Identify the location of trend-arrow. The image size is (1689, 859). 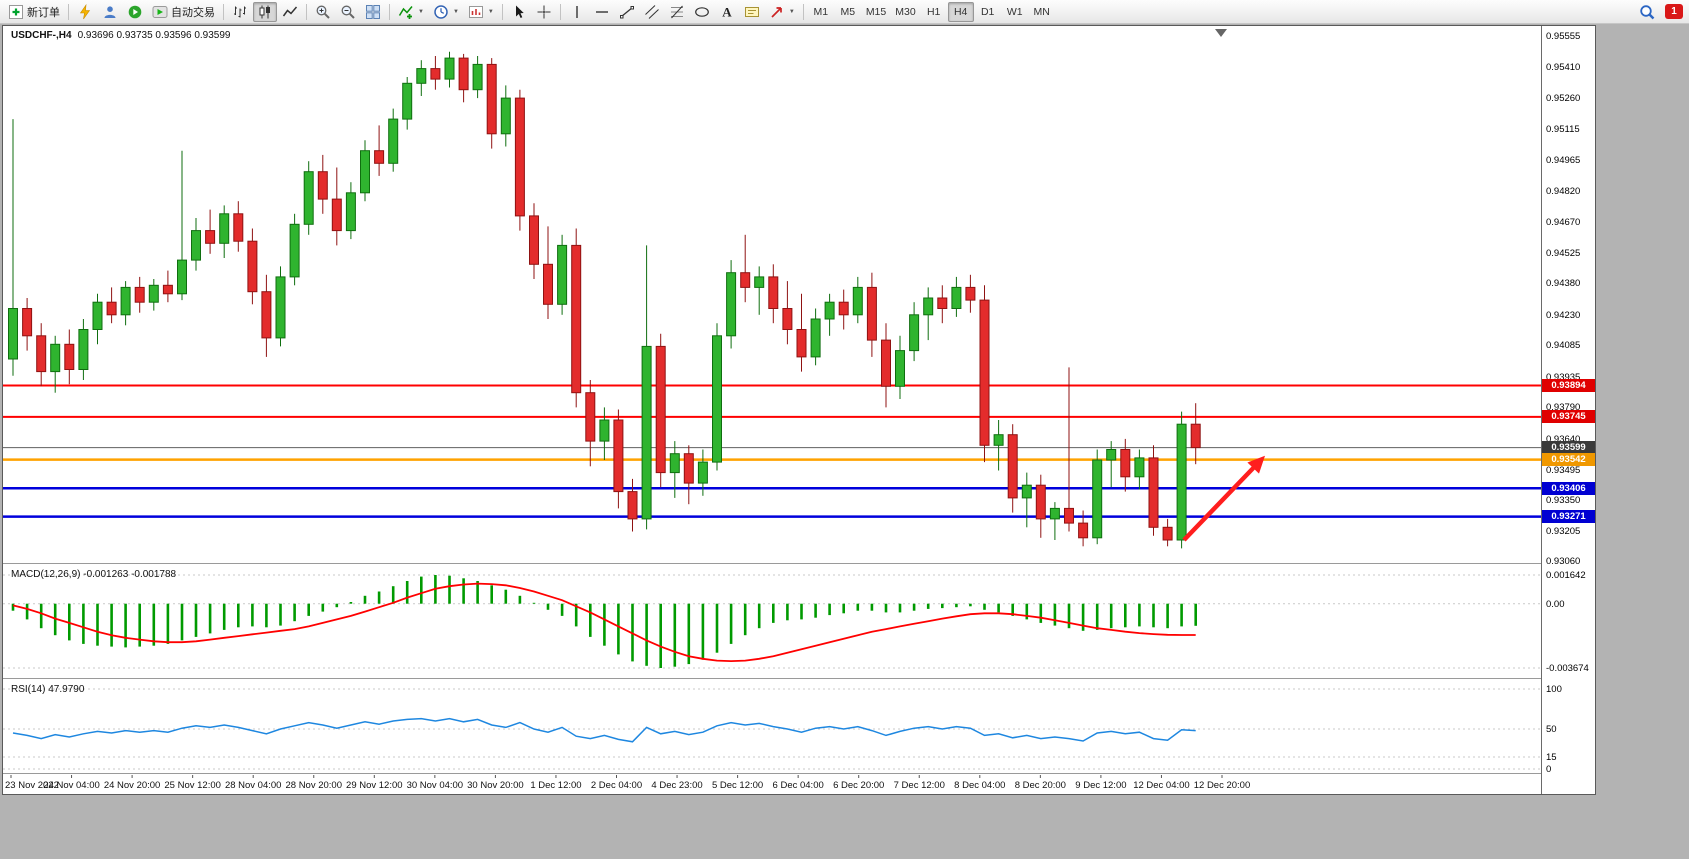
(1221, 501).